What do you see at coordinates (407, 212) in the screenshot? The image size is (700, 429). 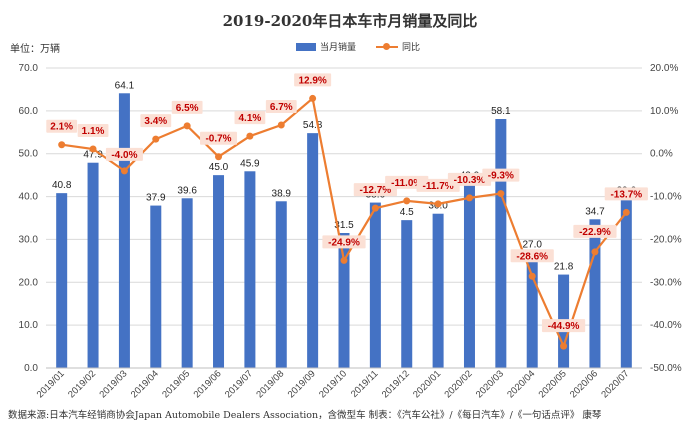 I see `bar-value-label: 4.5` at bounding box center [407, 212].